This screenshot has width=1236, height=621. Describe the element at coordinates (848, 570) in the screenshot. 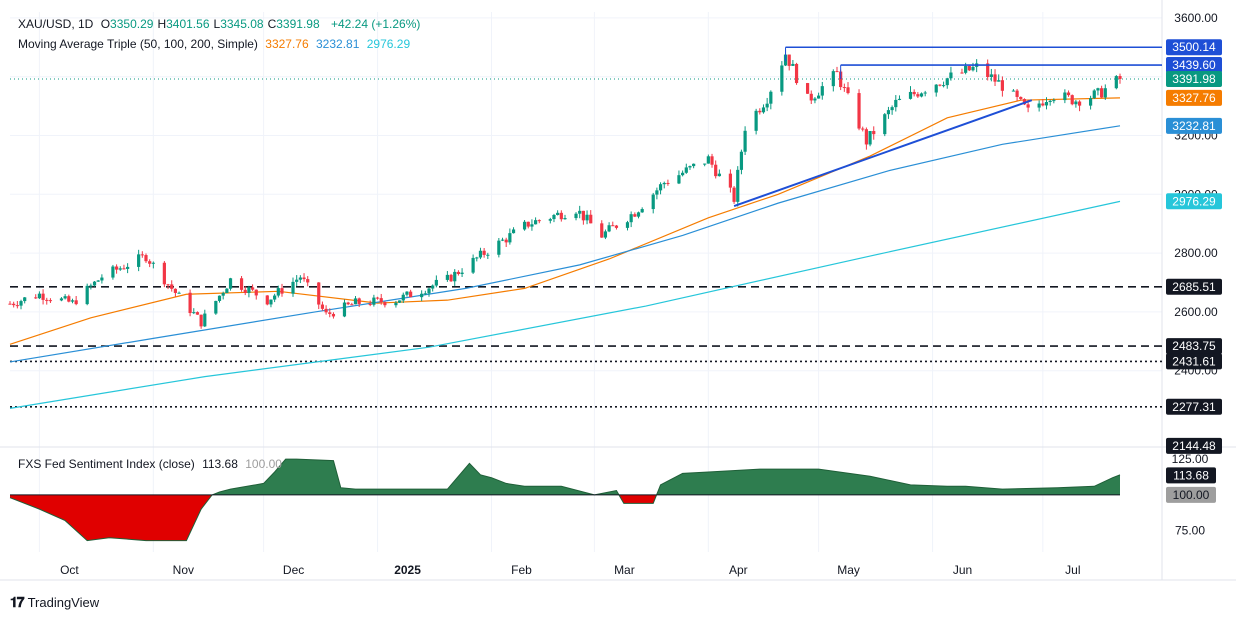

I see `time-tick-label: May` at that location.